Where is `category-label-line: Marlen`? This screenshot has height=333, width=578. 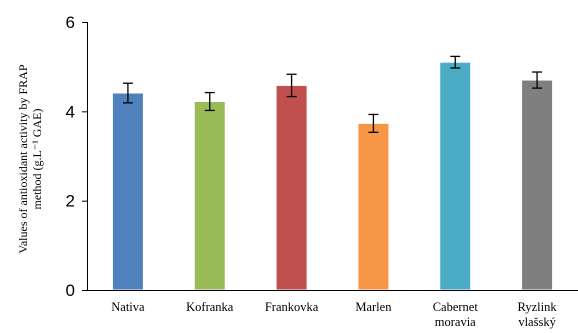 category-label-line: Marlen is located at coordinates (373, 307).